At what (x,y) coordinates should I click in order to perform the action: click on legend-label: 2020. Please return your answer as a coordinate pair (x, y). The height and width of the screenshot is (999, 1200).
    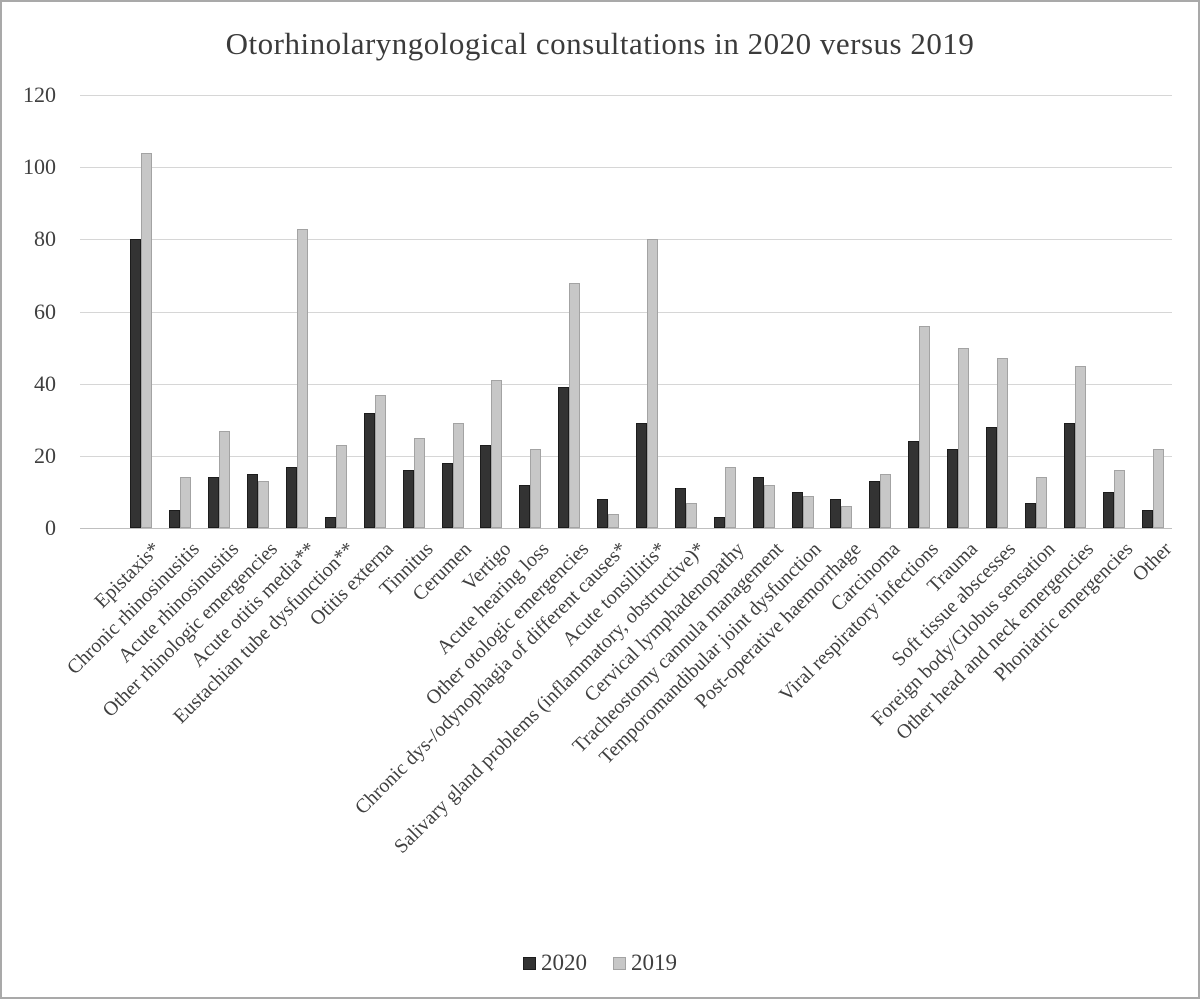
    Looking at the image, I should click on (564, 962).